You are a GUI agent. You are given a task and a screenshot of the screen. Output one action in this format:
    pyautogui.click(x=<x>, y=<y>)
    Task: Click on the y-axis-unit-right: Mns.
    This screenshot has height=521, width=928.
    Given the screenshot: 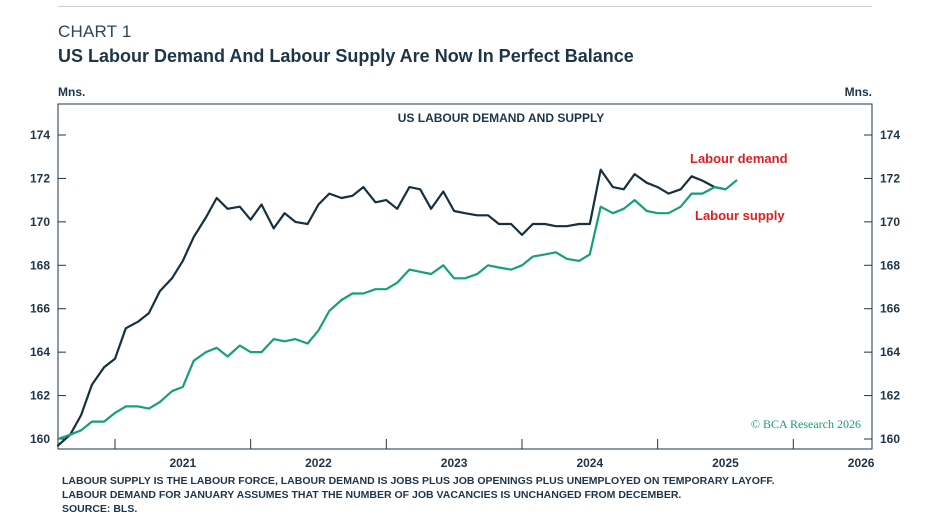 What is the action you would take?
    pyautogui.click(x=858, y=92)
    